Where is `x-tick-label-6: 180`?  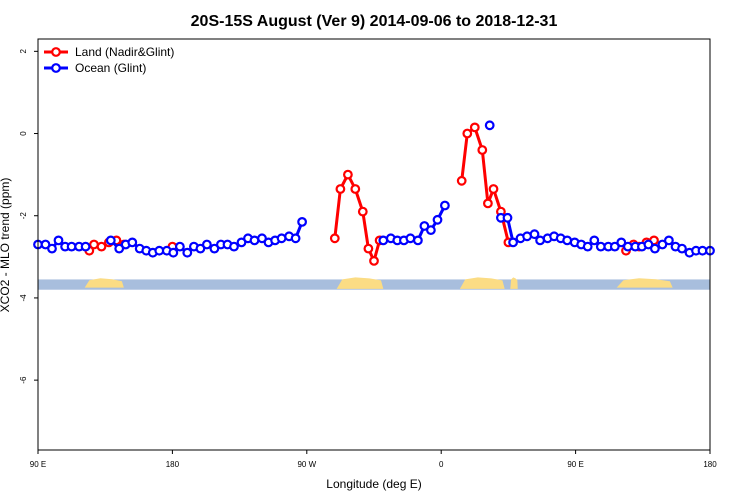
x-tick-label-6: 180 is located at coordinates (710, 464).